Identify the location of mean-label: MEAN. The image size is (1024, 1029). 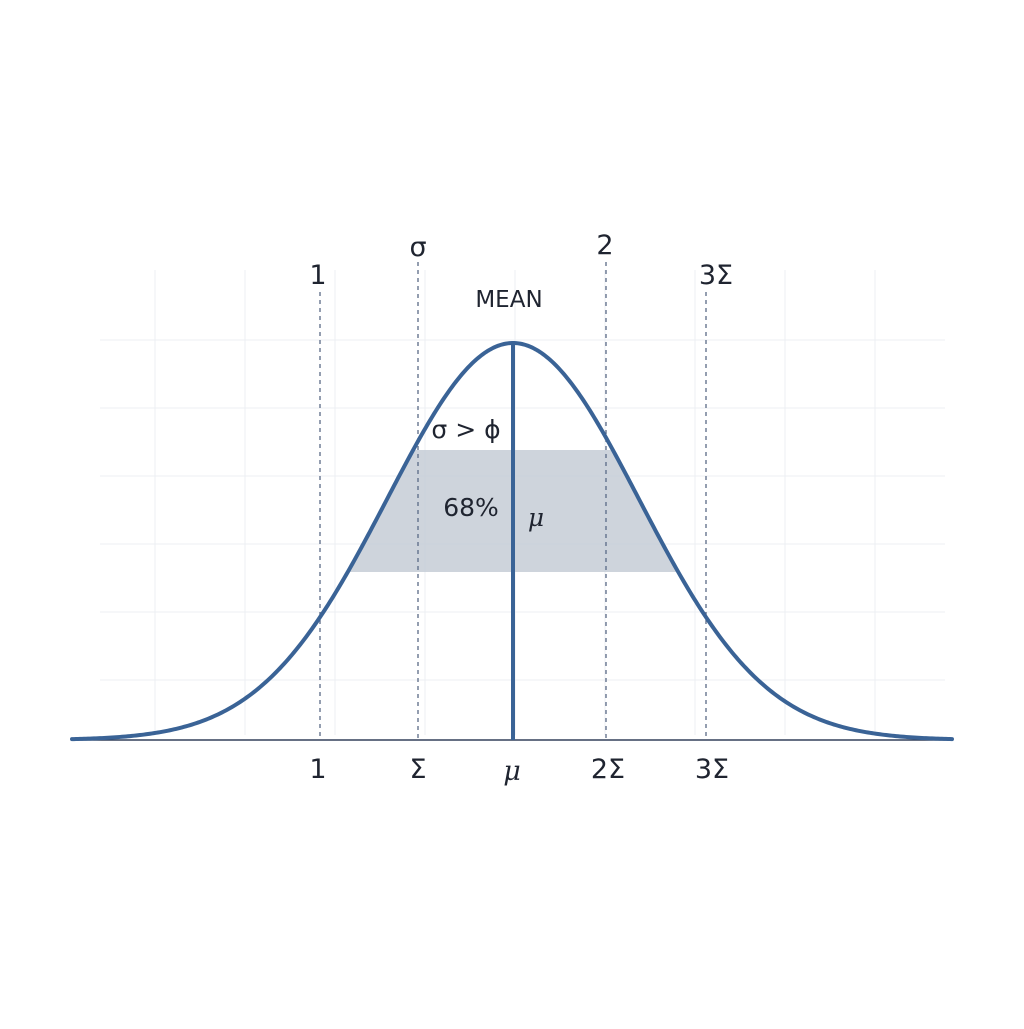
(508, 300).